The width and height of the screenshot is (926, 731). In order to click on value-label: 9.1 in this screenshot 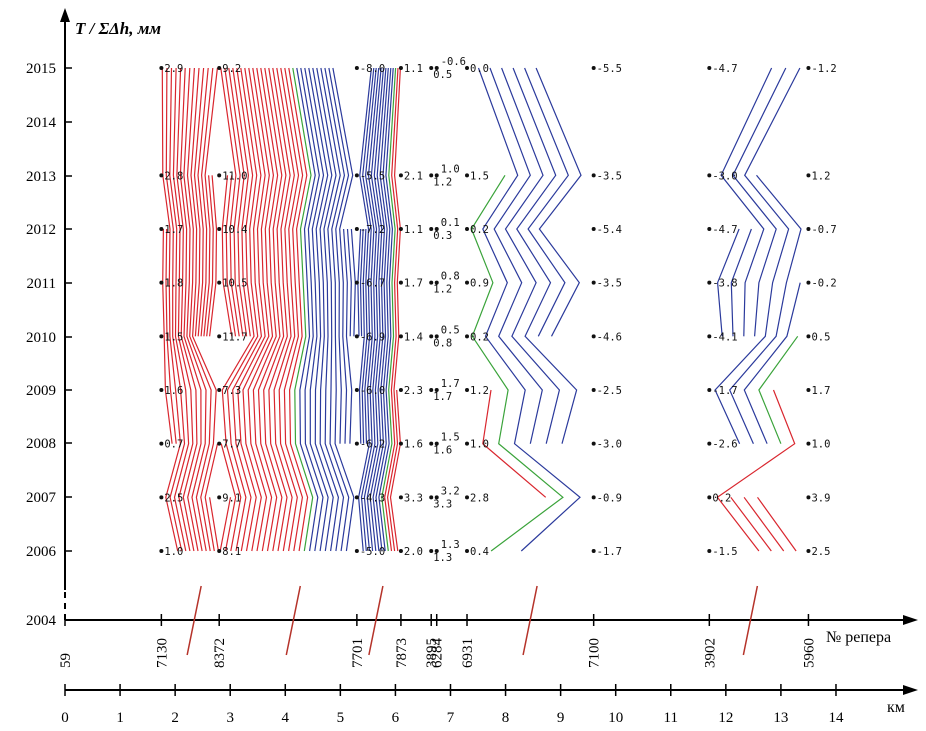, I will do `click(231, 498)`.